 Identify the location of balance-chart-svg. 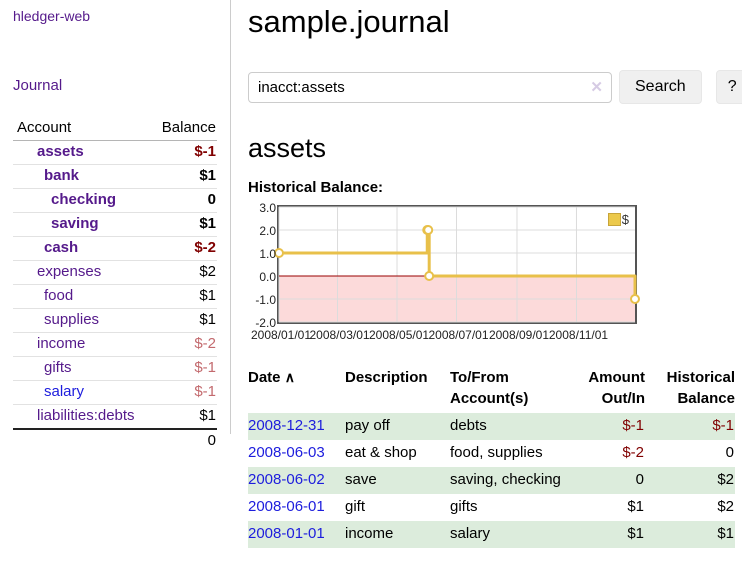
(457, 264).